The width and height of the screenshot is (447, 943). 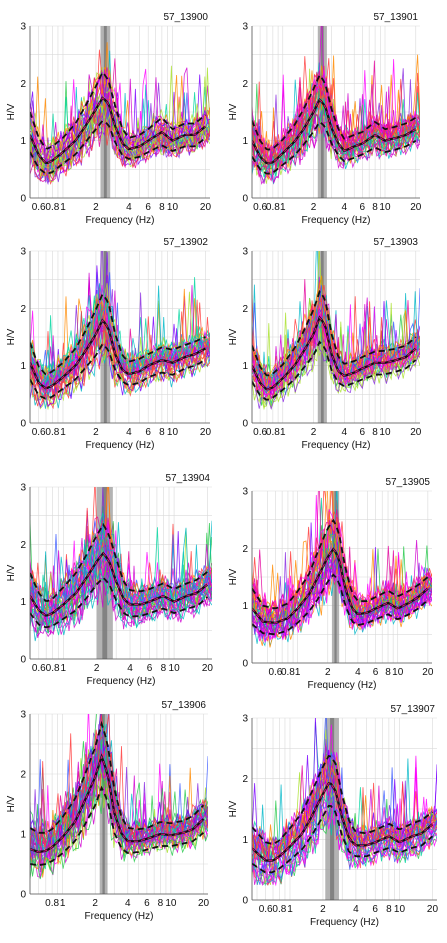 What do you see at coordinates (413, 709) in the screenshot?
I see `panel-title: 57_13907` at bounding box center [413, 709].